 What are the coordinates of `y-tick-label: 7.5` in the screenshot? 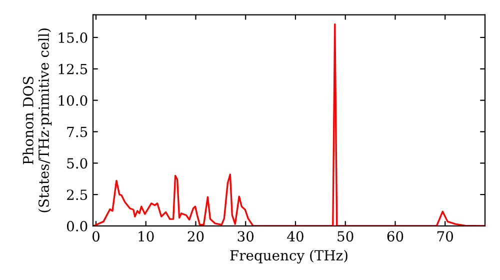 It's located at (77, 132).